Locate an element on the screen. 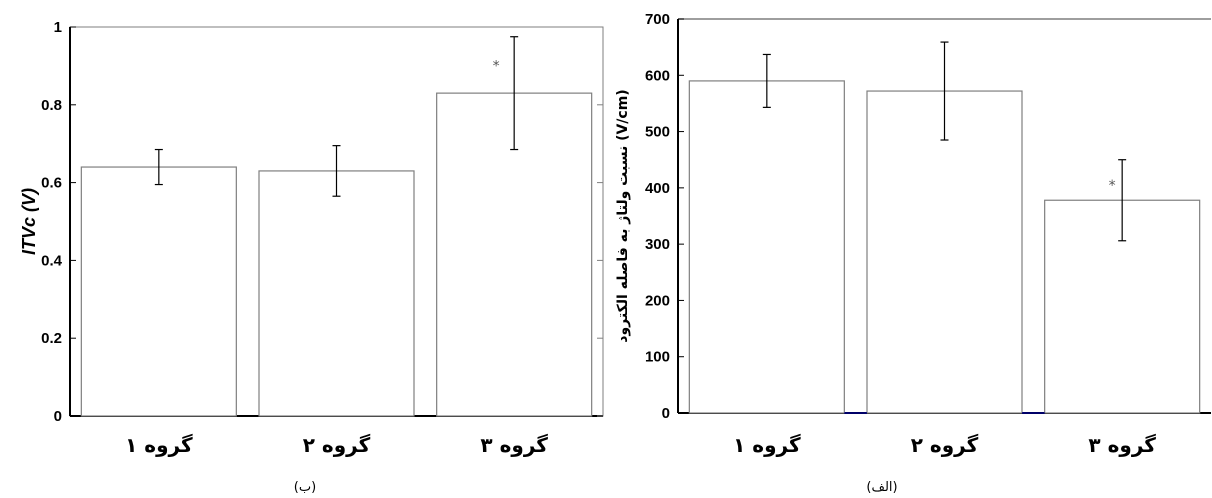  chart1-ytick-label: 0.8 is located at coordinates (51, 105).